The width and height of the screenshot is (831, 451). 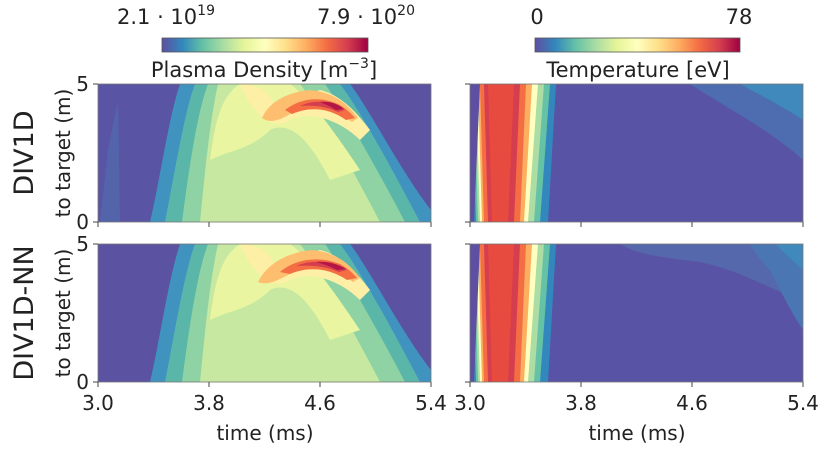 What do you see at coordinates (264, 433) in the screenshot?
I see `x-axis-label-left: time (ms)` at bounding box center [264, 433].